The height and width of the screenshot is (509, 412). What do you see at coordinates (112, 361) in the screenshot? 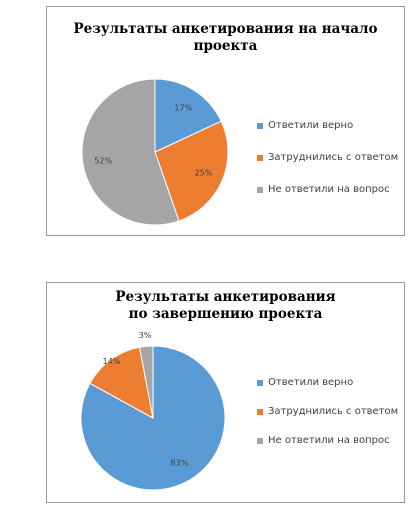
I see `slice-data-label: 14%` at bounding box center [112, 361].